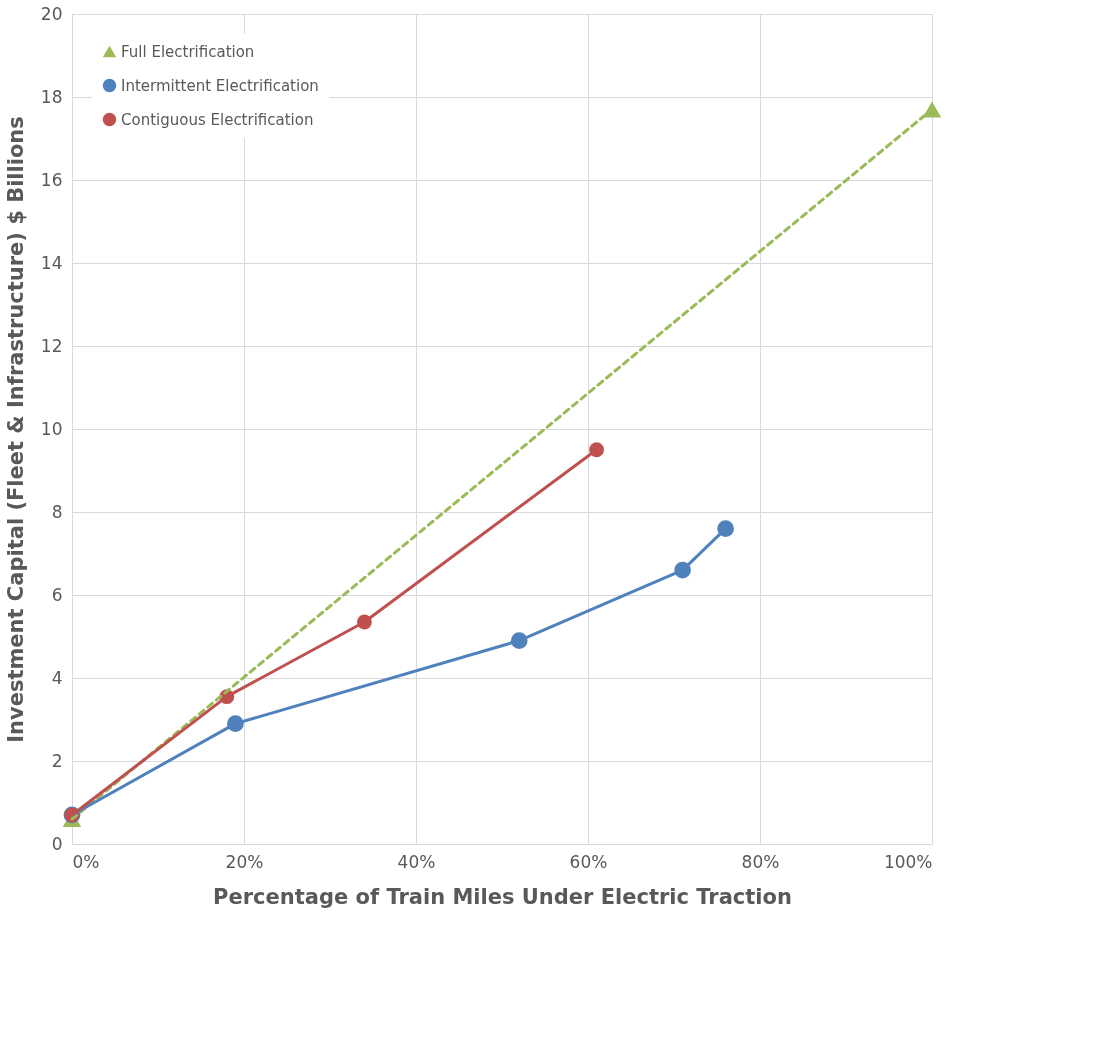 The height and width of the screenshot is (1055, 1102). I want to click on x-tick-label: 80%, so click(760, 861).